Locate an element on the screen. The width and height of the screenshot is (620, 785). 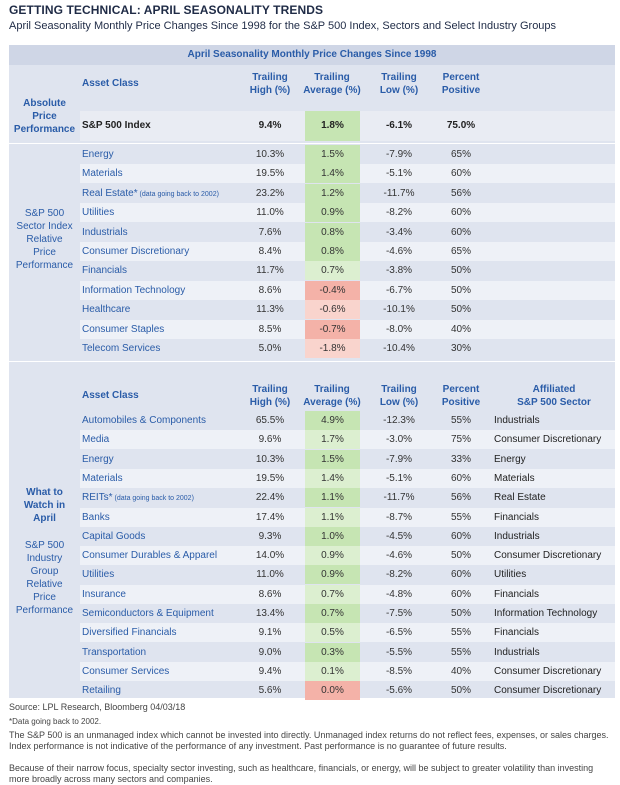
table-row: Consumer Discretionary 8.4% 0.8% -4.6% 65% is located at coordinates (347, 251).